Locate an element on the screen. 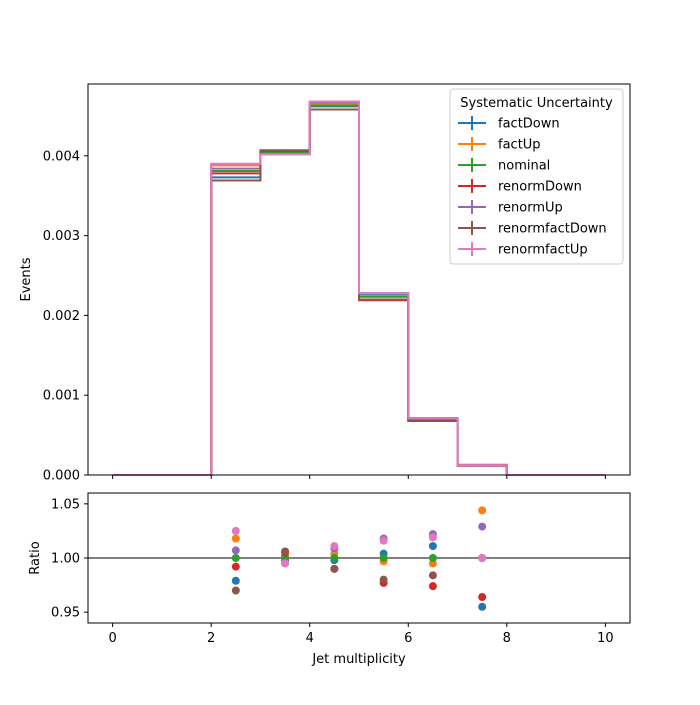 The width and height of the screenshot is (700, 705). legend-item-renormfactUp: renormfactUp is located at coordinates (523, 250).